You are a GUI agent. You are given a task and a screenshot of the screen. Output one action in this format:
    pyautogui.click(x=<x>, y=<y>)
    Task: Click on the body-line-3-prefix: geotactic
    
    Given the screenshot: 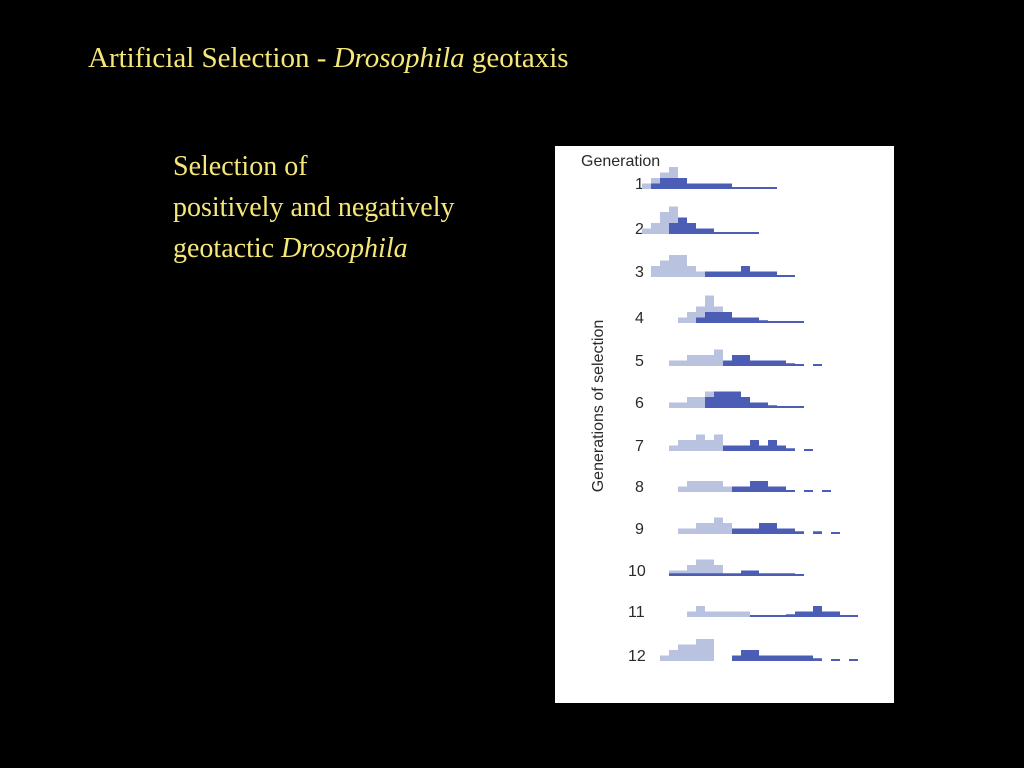 What is the action you would take?
    pyautogui.click(x=227, y=248)
    